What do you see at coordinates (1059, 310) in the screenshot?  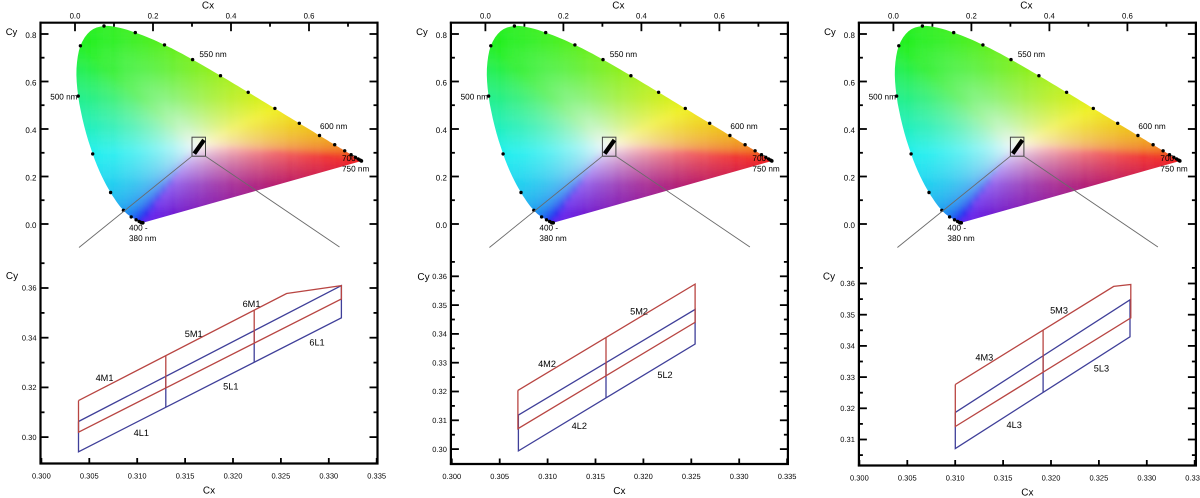 I see `svg-text: 5M3` at bounding box center [1059, 310].